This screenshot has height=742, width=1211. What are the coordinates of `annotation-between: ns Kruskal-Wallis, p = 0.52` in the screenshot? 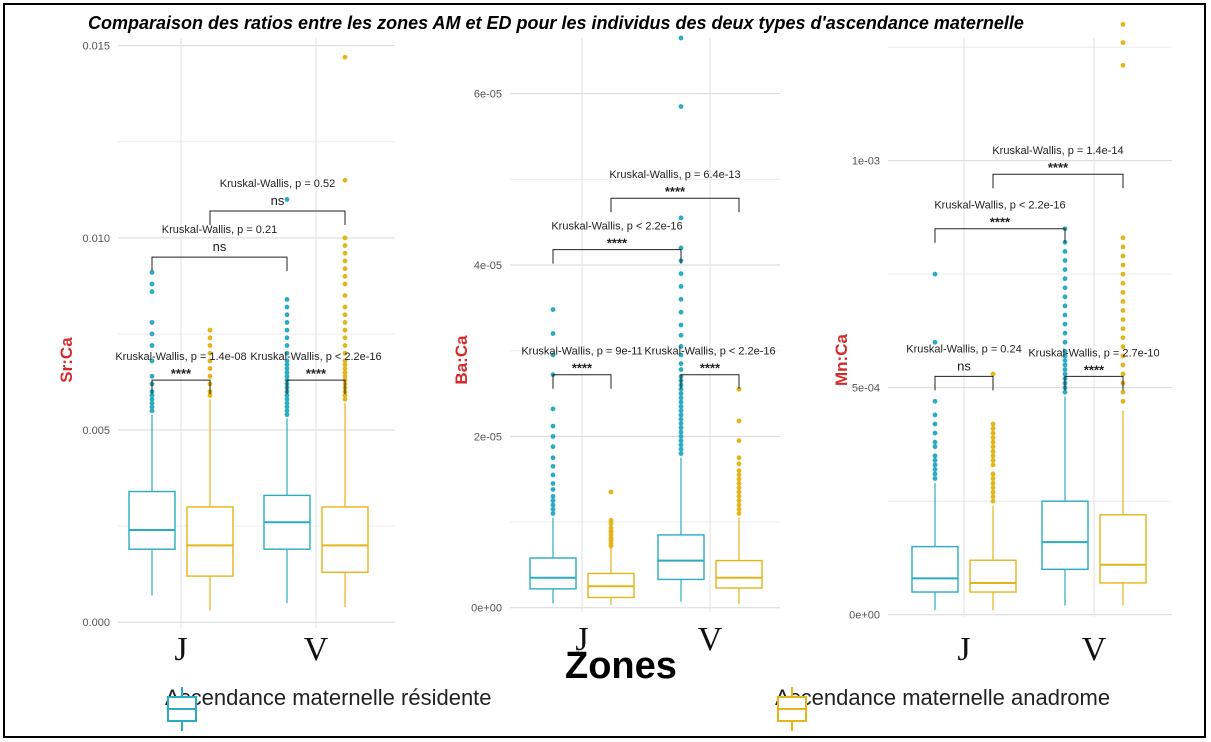 It's located at (277, 201).